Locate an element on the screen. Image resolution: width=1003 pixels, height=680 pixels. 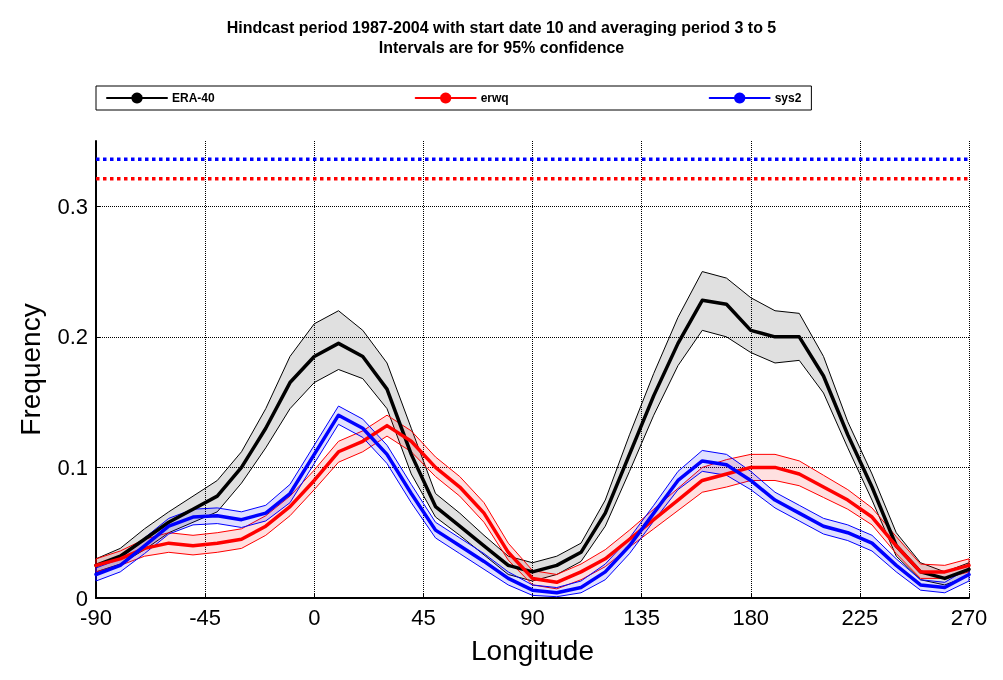
y-axis-title: Frequency is located at coordinates (30, 369).